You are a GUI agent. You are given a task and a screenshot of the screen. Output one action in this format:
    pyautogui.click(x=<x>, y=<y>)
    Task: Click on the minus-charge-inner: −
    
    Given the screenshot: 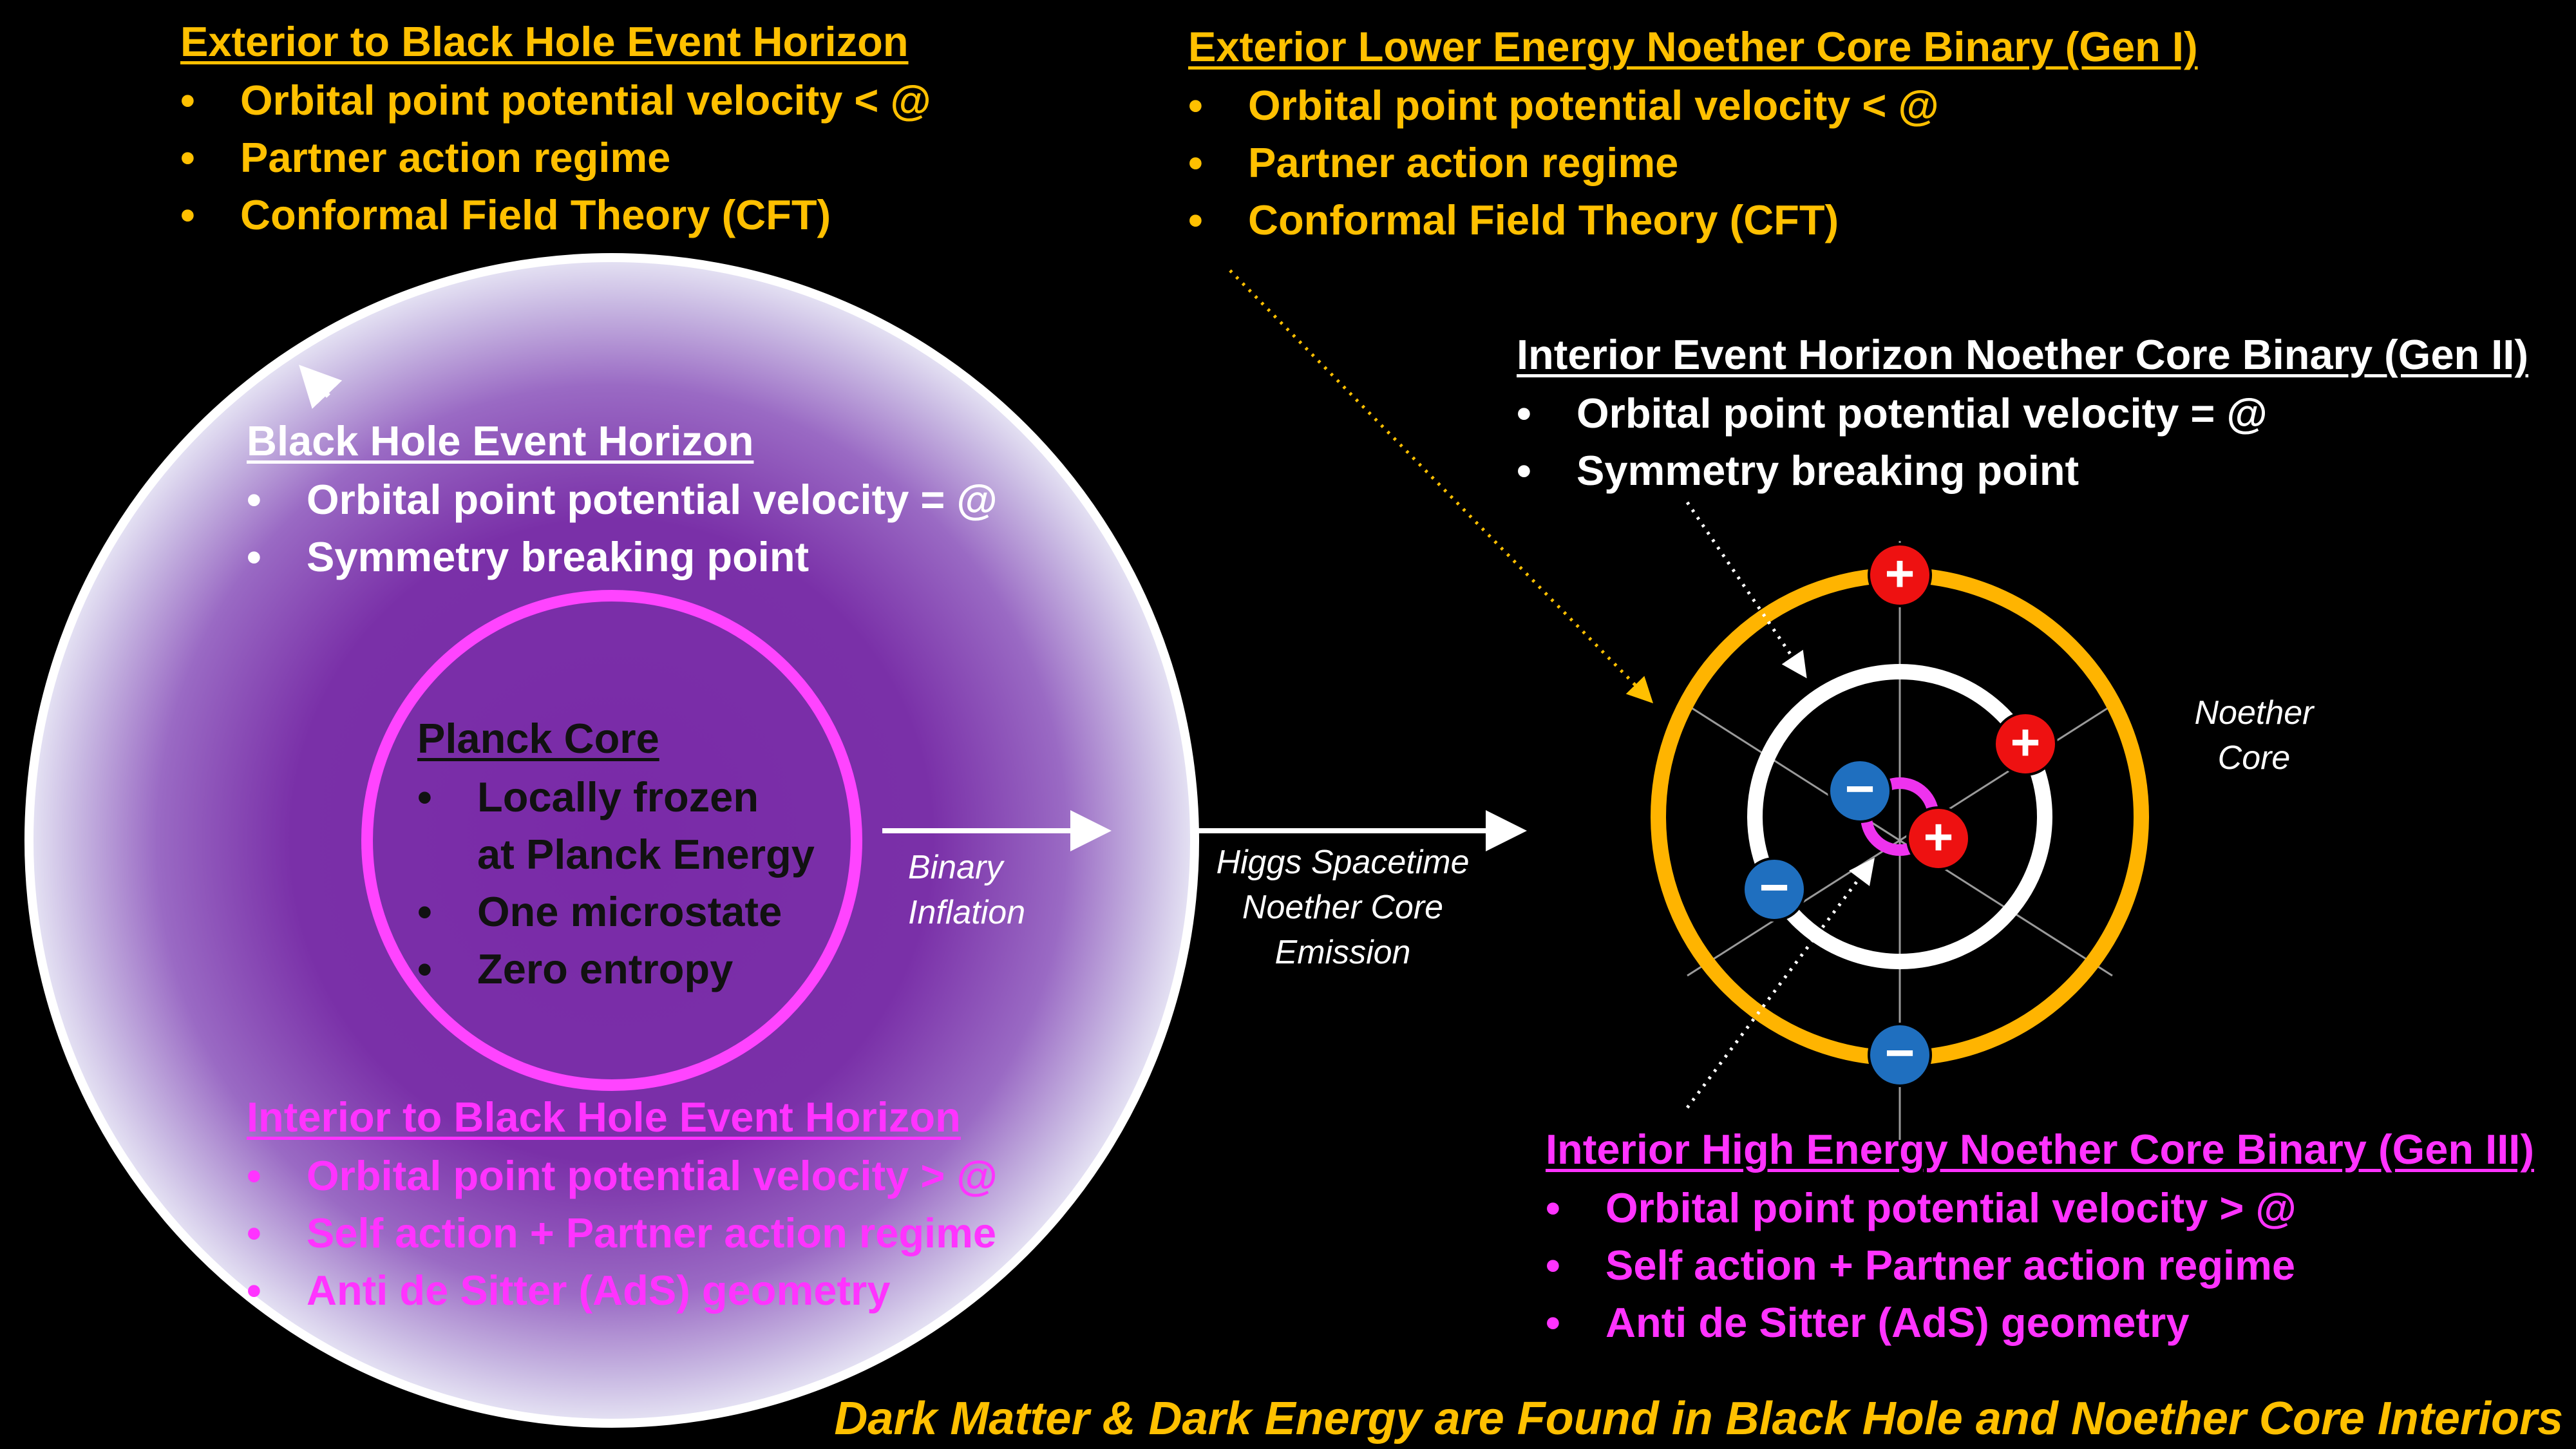 What is the action you would take?
    pyautogui.click(x=1860, y=791)
    